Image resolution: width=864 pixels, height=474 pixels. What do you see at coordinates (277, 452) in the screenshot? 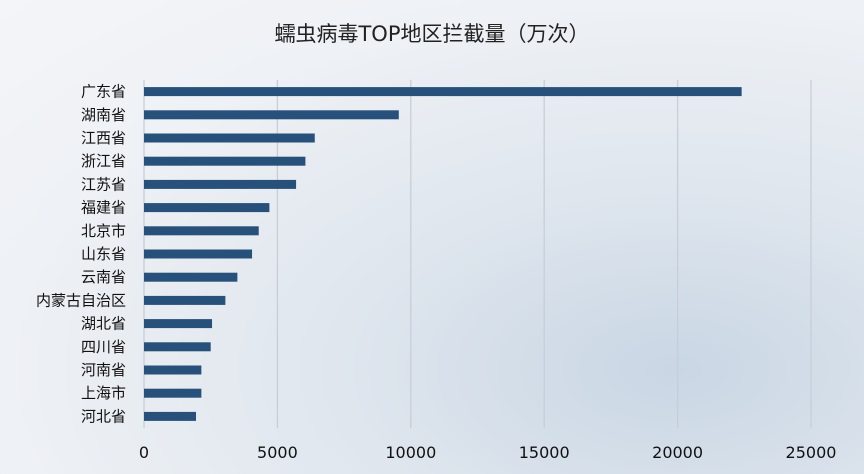
I see `x-tick-label: 5000` at bounding box center [277, 452].